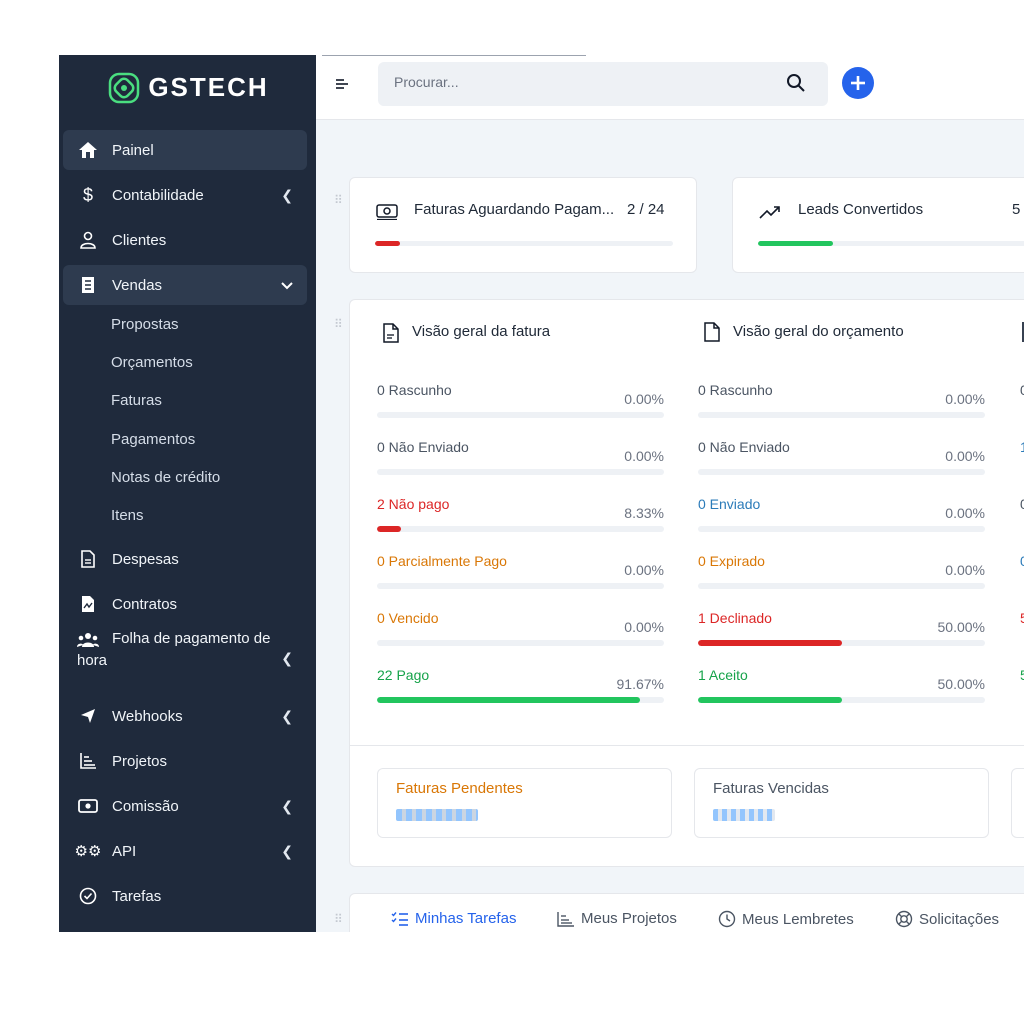 This screenshot has width=1024, height=1024. I want to click on gears-icon: ⚙⚙, so click(88, 851).